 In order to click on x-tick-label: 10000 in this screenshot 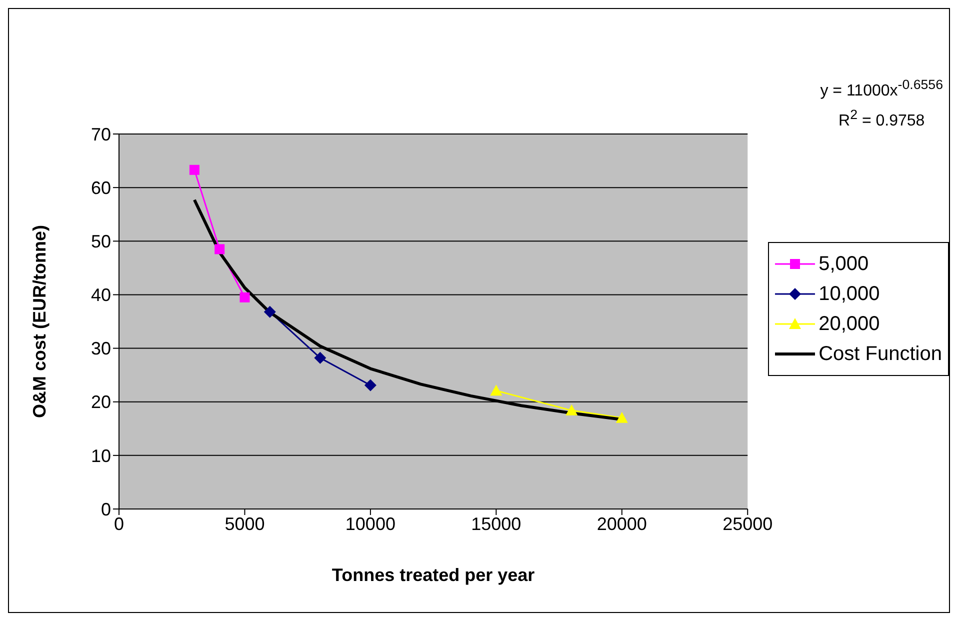, I will do `click(370, 524)`.